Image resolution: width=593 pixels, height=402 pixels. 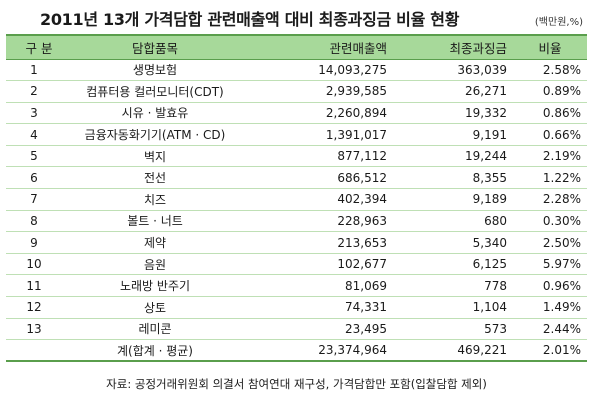 What do you see at coordinates (550, 199) in the screenshot?
I see `cell-ratio: 2.28%` at bounding box center [550, 199].